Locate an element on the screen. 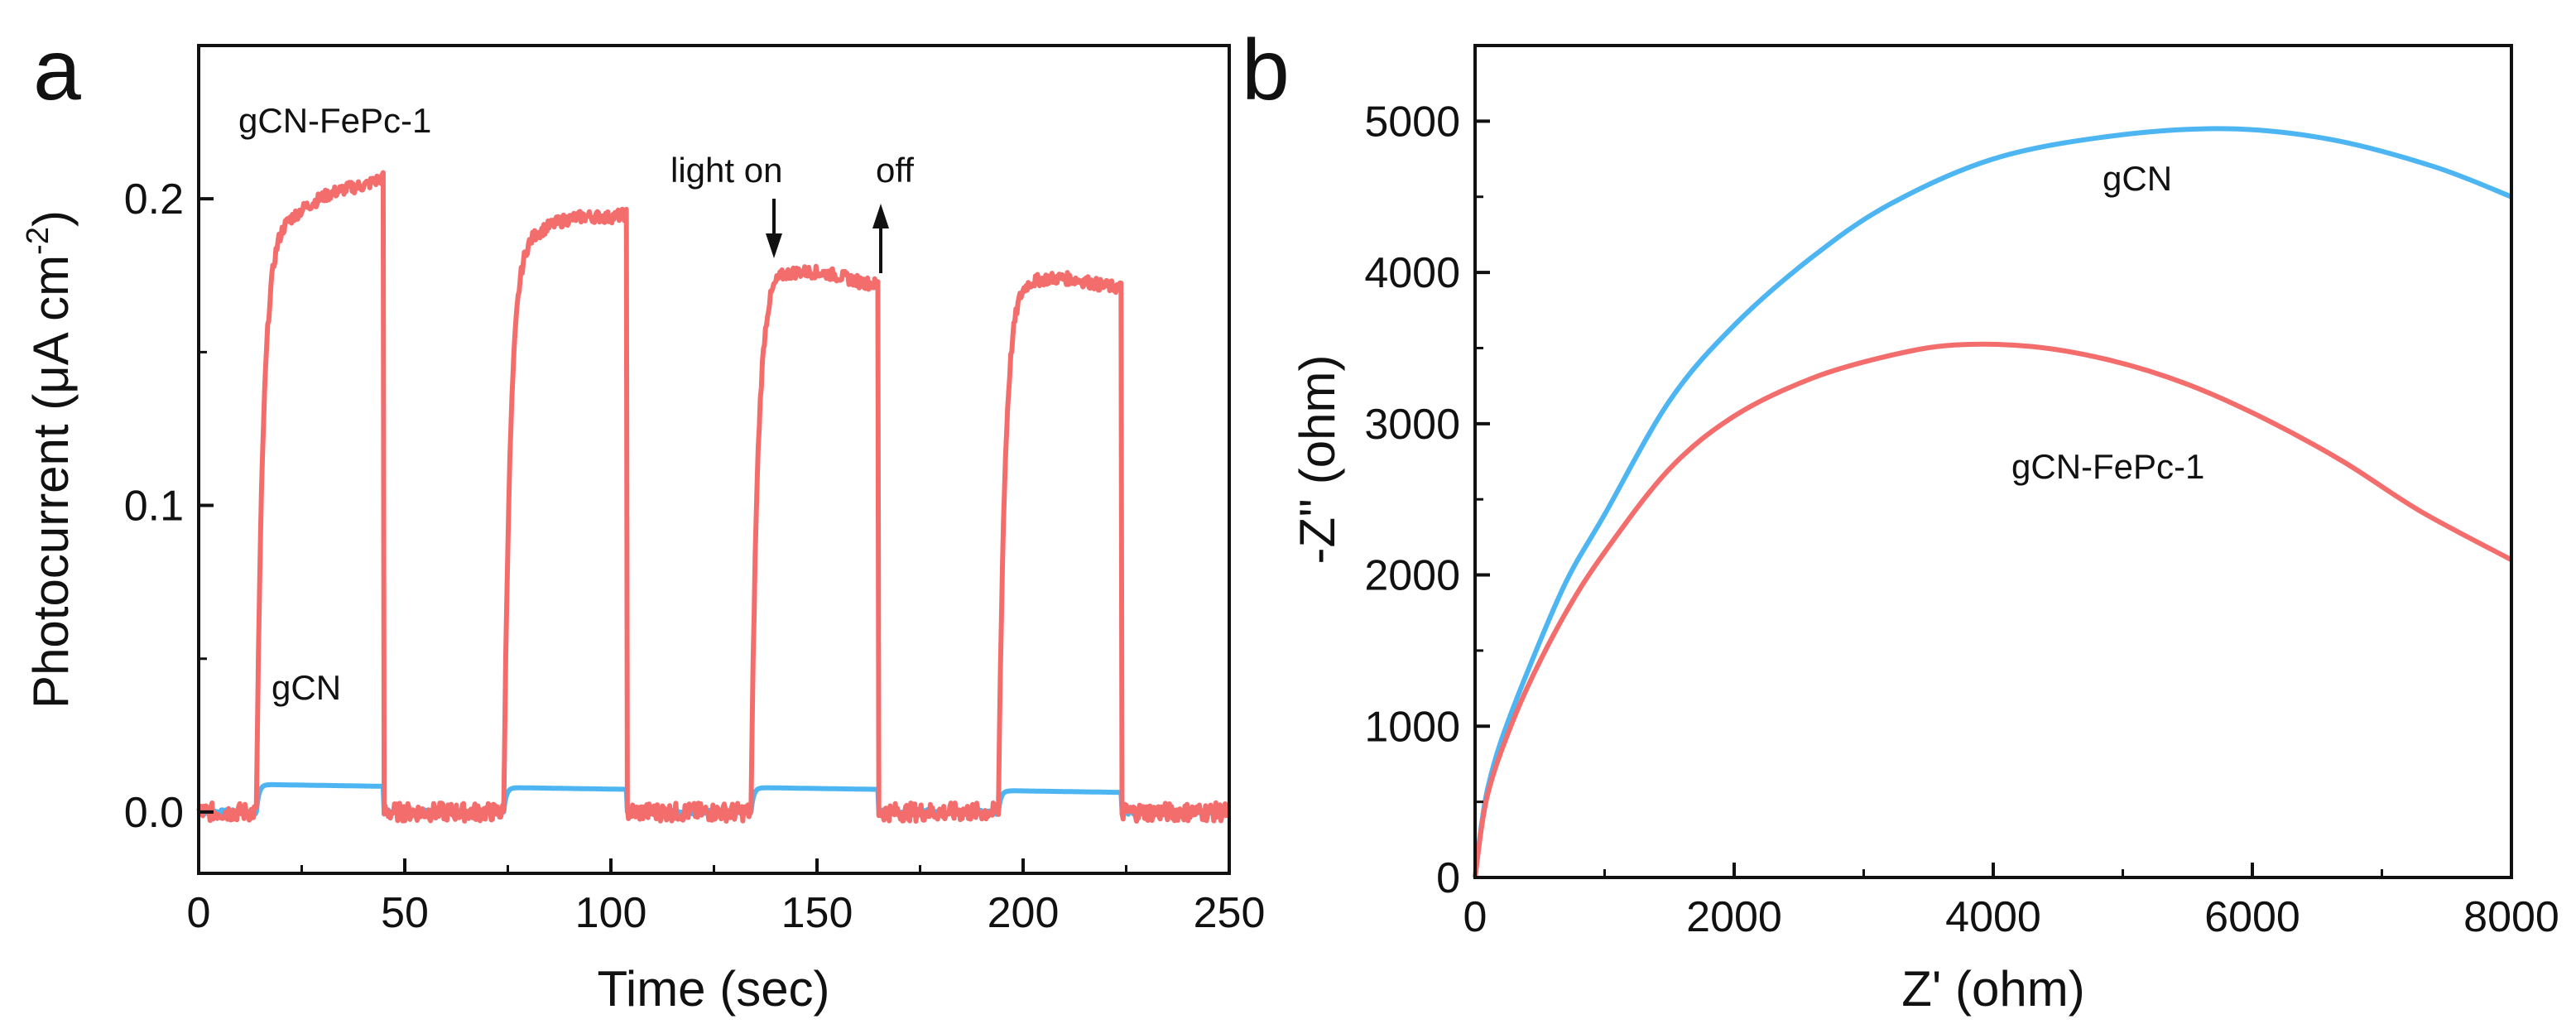 The width and height of the screenshot is (2576, 1024). panel-a-x-tick-label: 250 is located at coordinates (1230, 913).